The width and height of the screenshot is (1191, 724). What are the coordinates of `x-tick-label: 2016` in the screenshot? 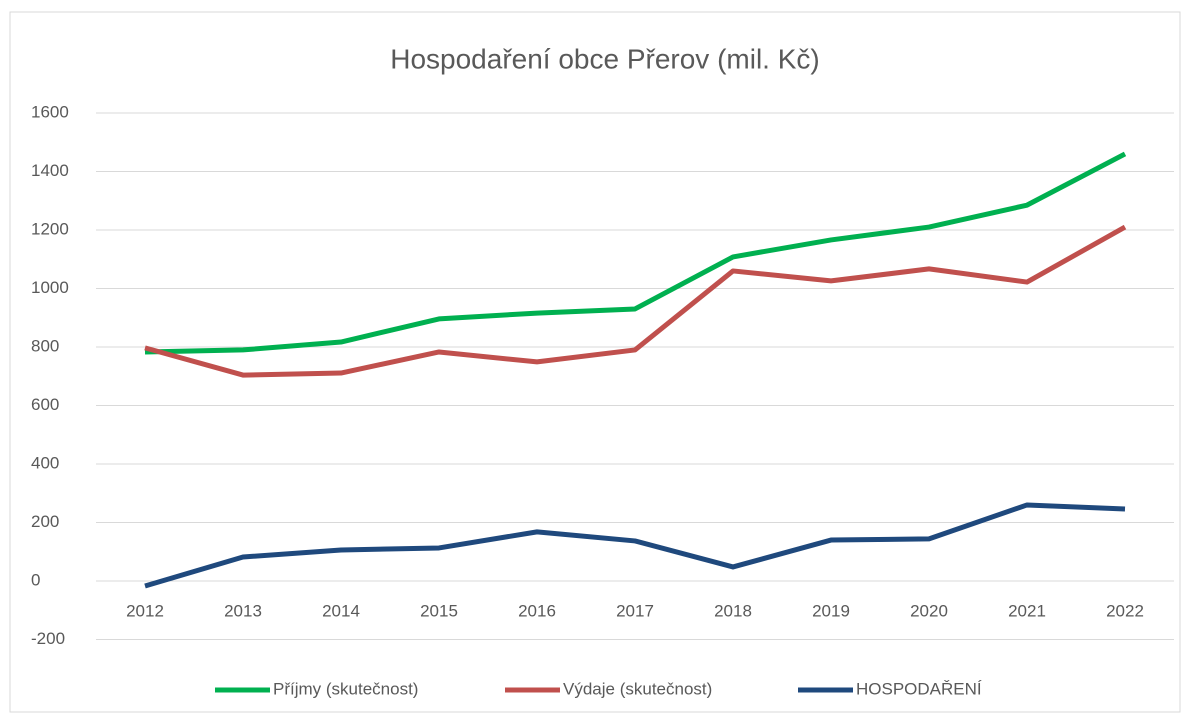 It's located at (537, 610).